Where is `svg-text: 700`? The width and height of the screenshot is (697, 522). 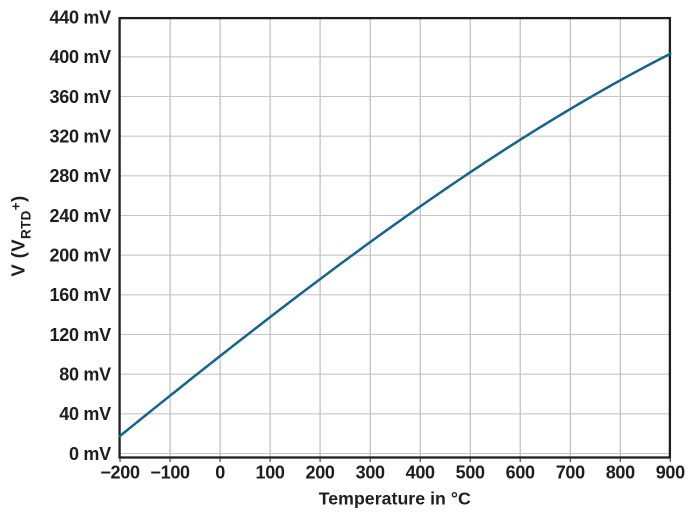
svg-text: 700 is located at coordinates (570, 472).